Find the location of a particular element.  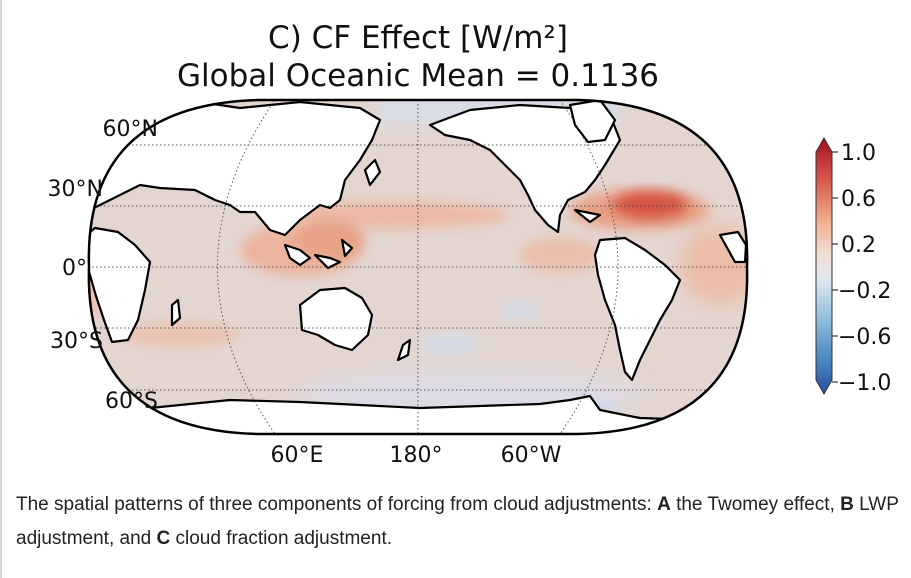

east-pacific-patch is located at coordinates (560, 255).